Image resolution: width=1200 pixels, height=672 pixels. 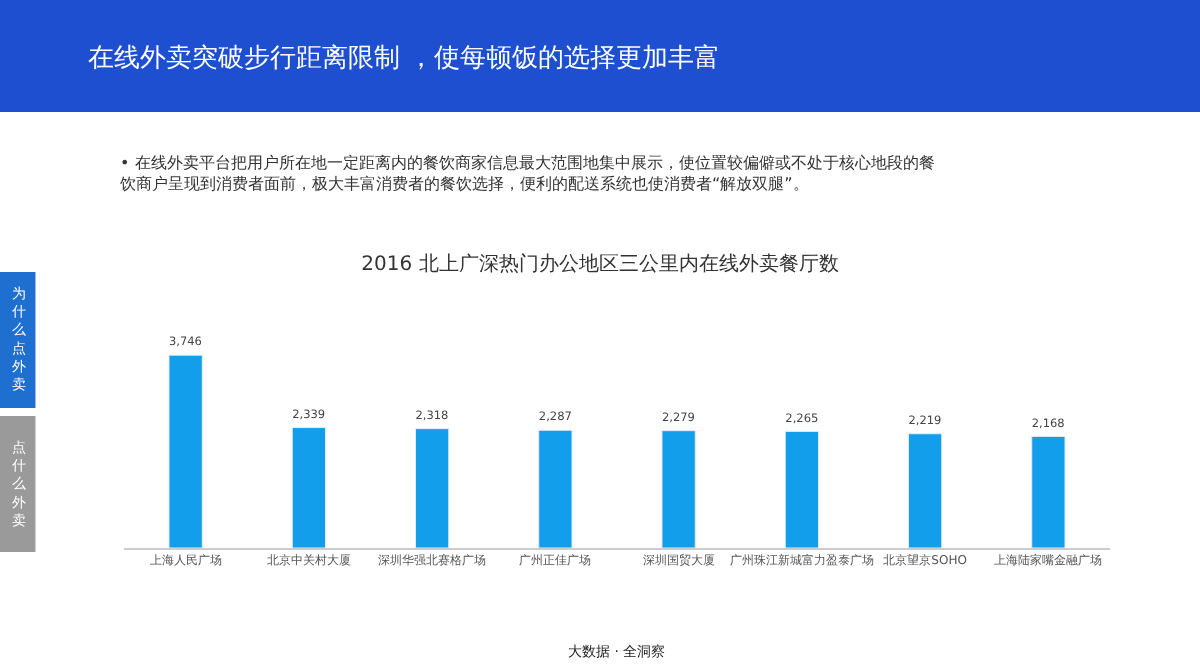 I want to click on text: • 在线外卖平台把用户所在地一定距离内的餐饮商家信息最大范围地集中展示，使位置较偏僻或不处于核心地段的餐饮商户呈现到消费者面前，极大丰富消费者的餐饮选择，便利的配送系统也使消费者“解放双腿”。, so click(x=526, y=173).